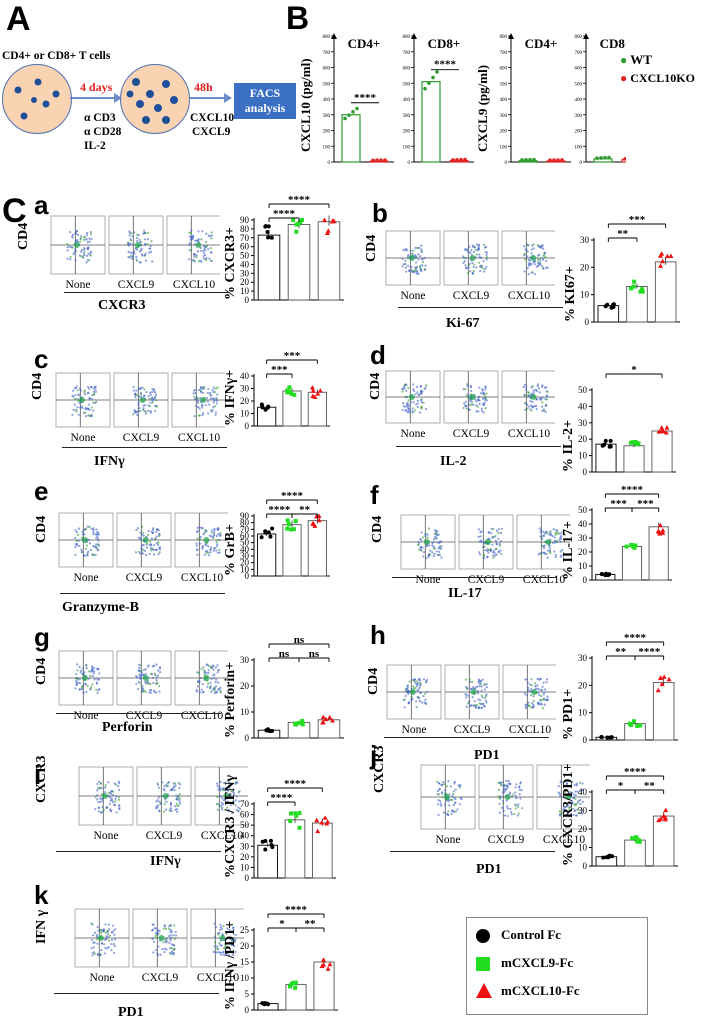 This screenshot has height=1030, width=708. What do you see at coordinates (414, 730) in the screenshot?
I see `condition-label: None` at bounding box center [414, 730].